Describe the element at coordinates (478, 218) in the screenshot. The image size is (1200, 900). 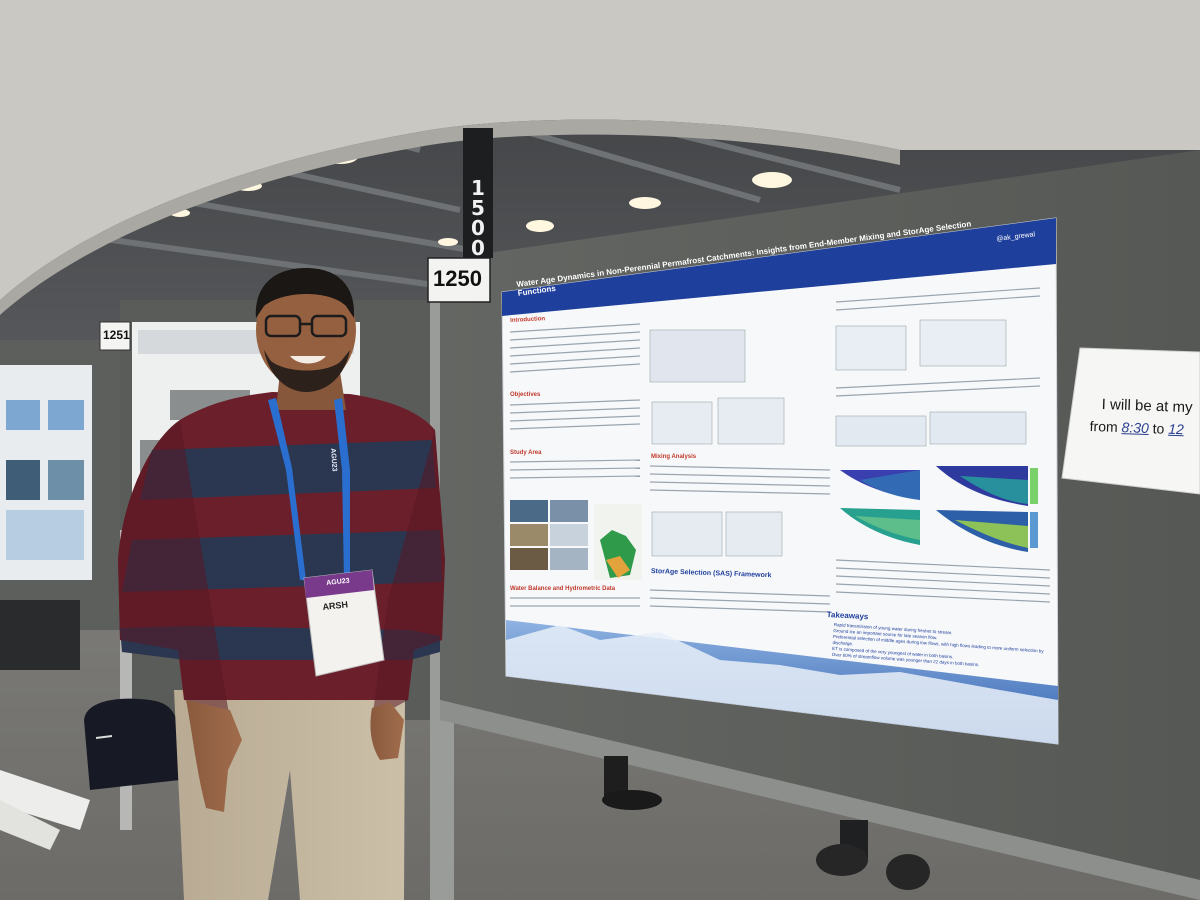
I see `aisle-number-sign: 1500` at that location.